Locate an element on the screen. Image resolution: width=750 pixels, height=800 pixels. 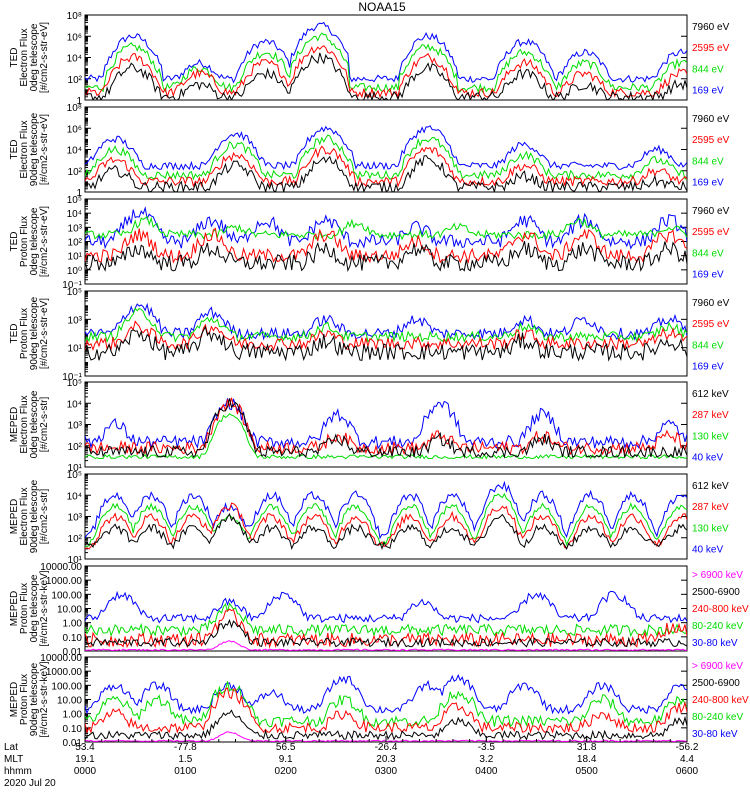
series-line-287-kev is located at coordinates (386, 426).